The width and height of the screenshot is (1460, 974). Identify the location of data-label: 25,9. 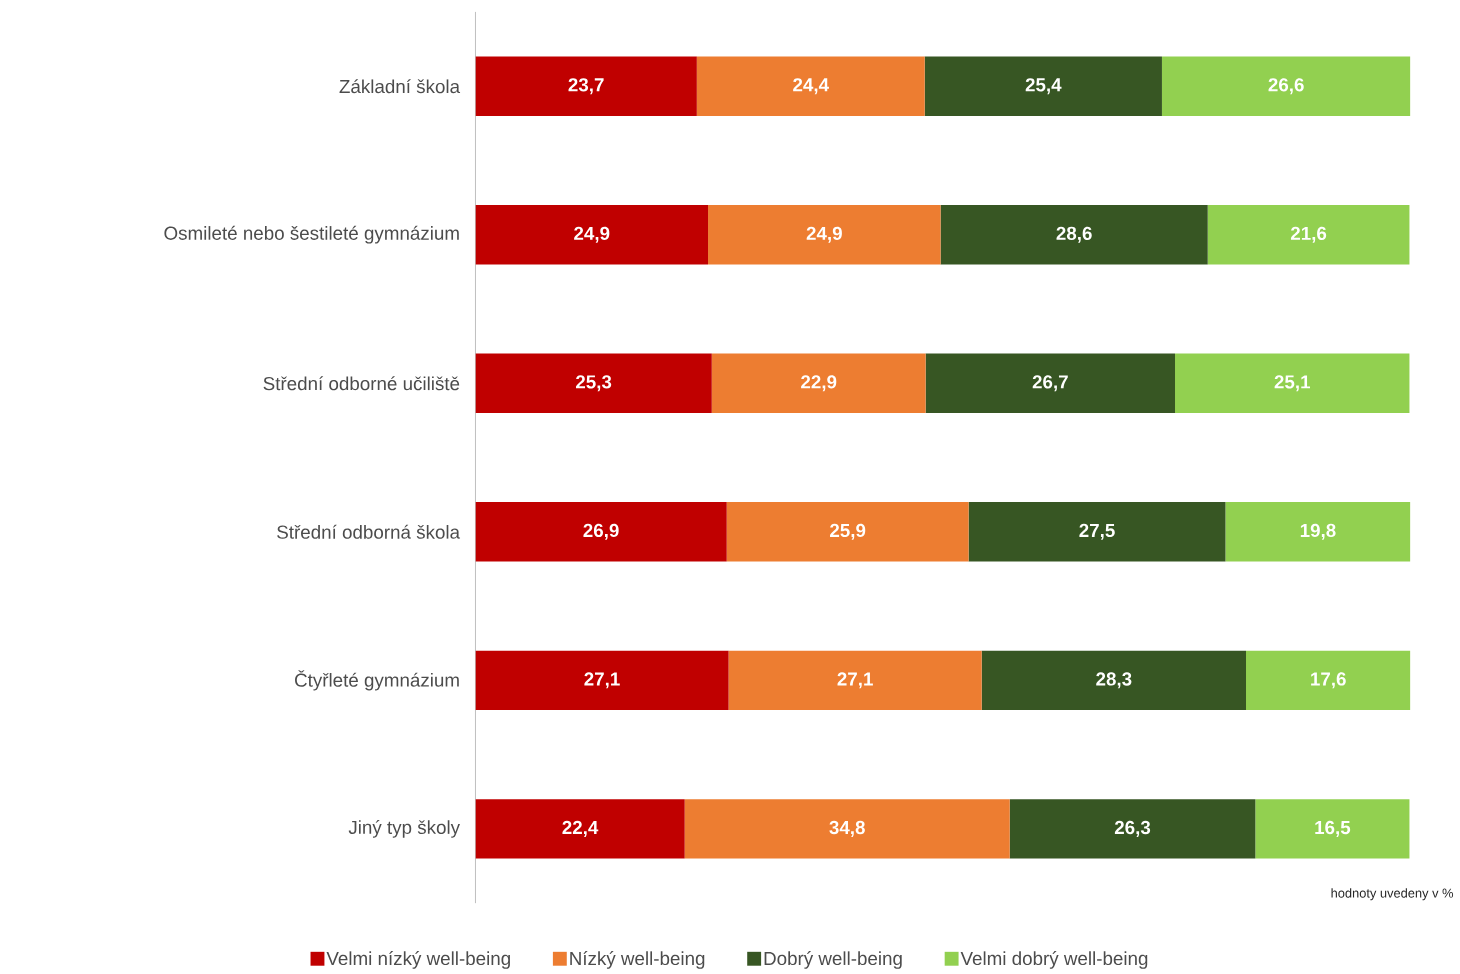
(848, 531).